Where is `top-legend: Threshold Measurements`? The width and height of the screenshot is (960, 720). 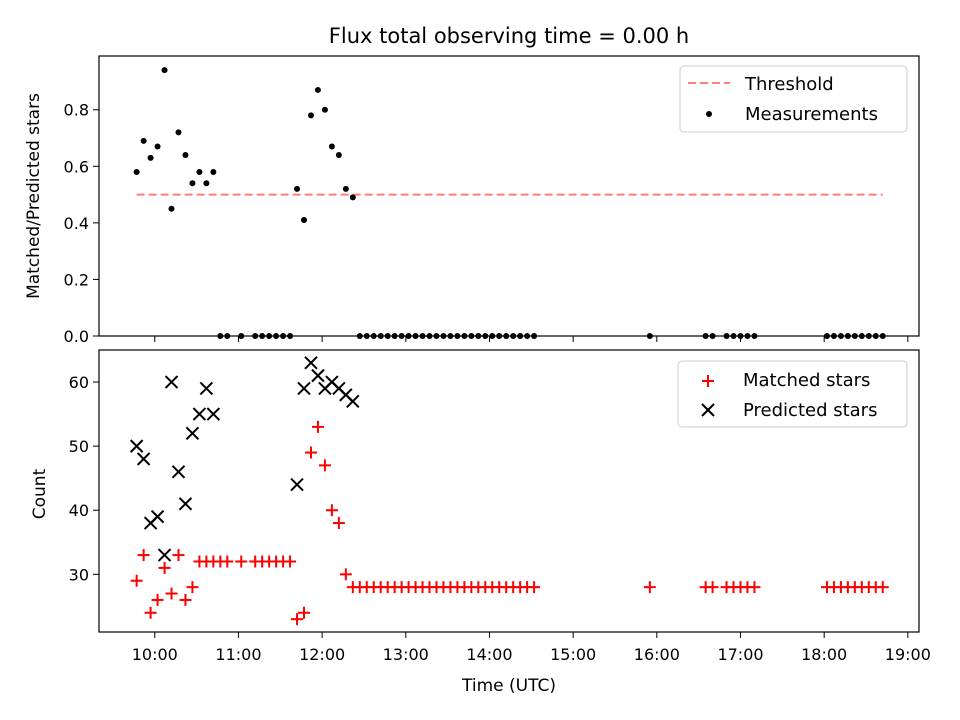
top-legend: Threshold Measurements is located at coordinates (793, 99).